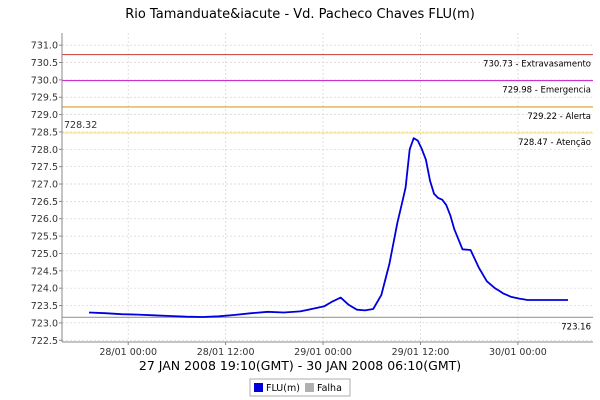 Image resolution: width=600 pixels, height=400 pixels. What do you see at coordinates (226, 352) in the screenshot?
I see `x-tick-label: 28/01 12:00` at bounding box center [226, 352].